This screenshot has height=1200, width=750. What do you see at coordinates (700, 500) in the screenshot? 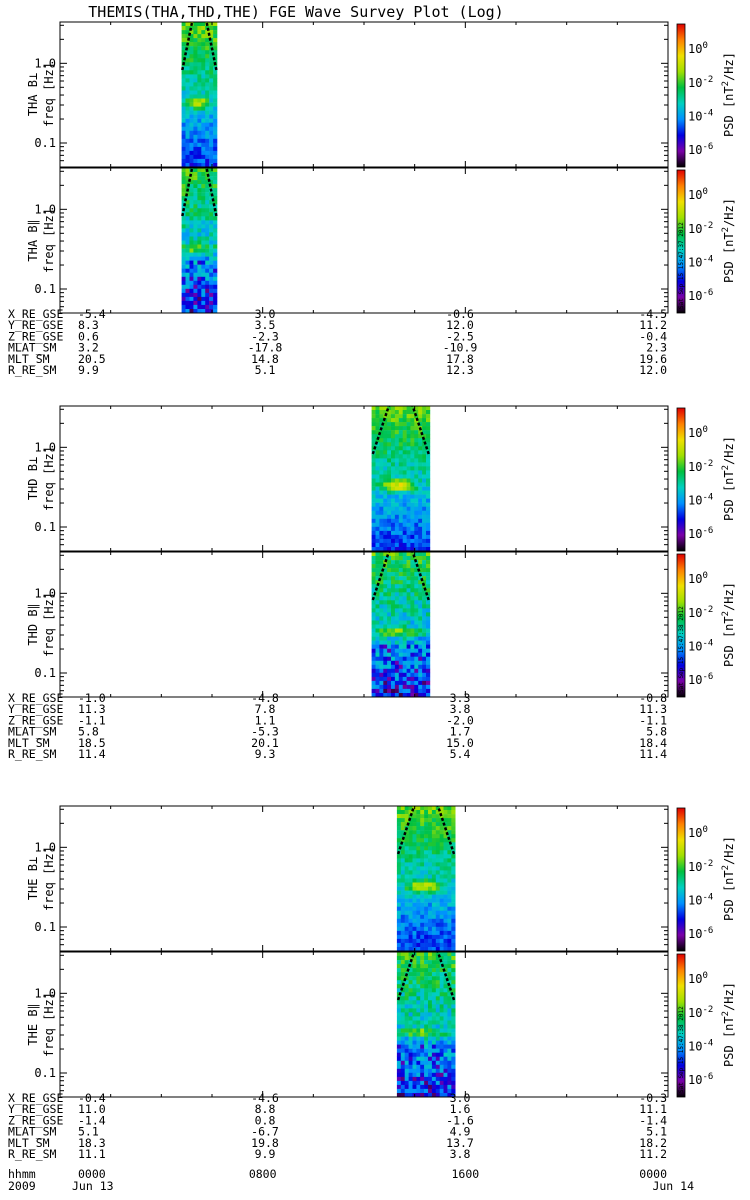
I see `colorbar-tick-label: 10-4` at bounding box center [700, 500].